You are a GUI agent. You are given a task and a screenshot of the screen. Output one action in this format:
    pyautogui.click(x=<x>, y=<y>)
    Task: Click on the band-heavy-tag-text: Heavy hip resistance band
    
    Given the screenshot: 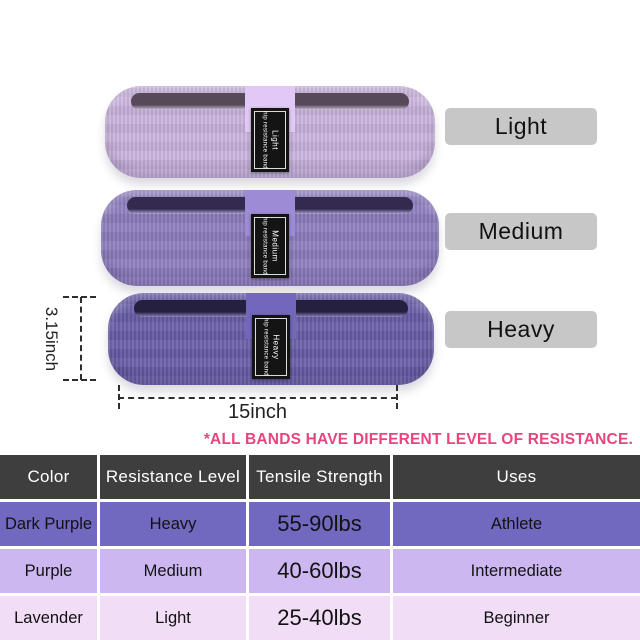 What is the action you would take?
    pyautogui.click(x=271, y=347)
    